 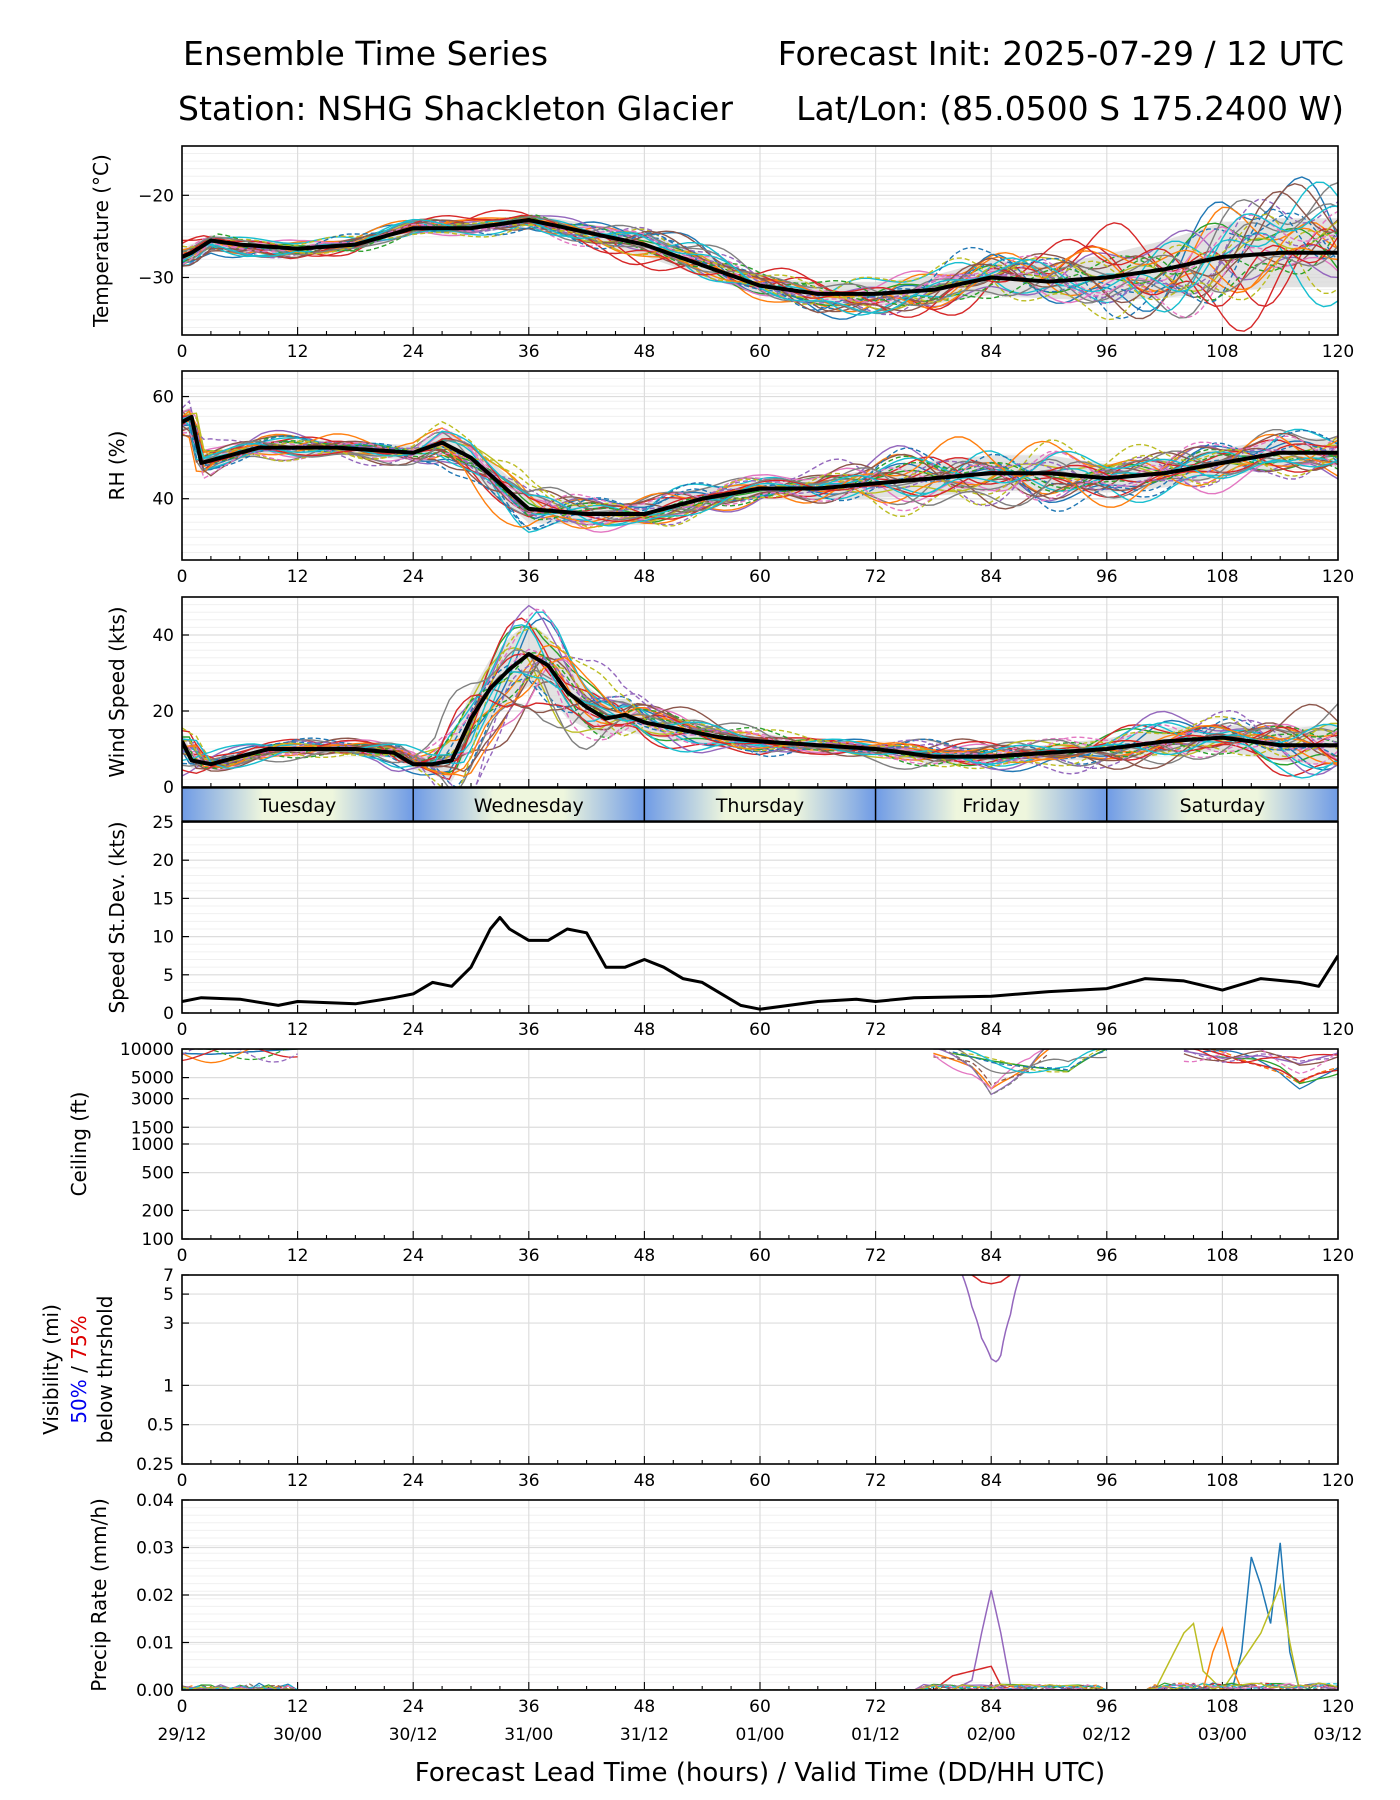 What do you see at coordinates (155, 1549) in the screenshot?
I see `y-tick-label: 0.03` at bounding box center [155, 1549].